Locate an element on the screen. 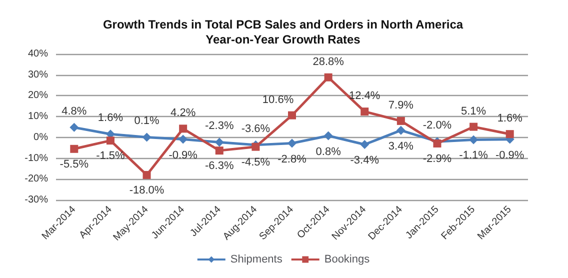 The height and width of the screenshot is (278, 568). y-tick-label: 10% is located at coordinates (38, 116).